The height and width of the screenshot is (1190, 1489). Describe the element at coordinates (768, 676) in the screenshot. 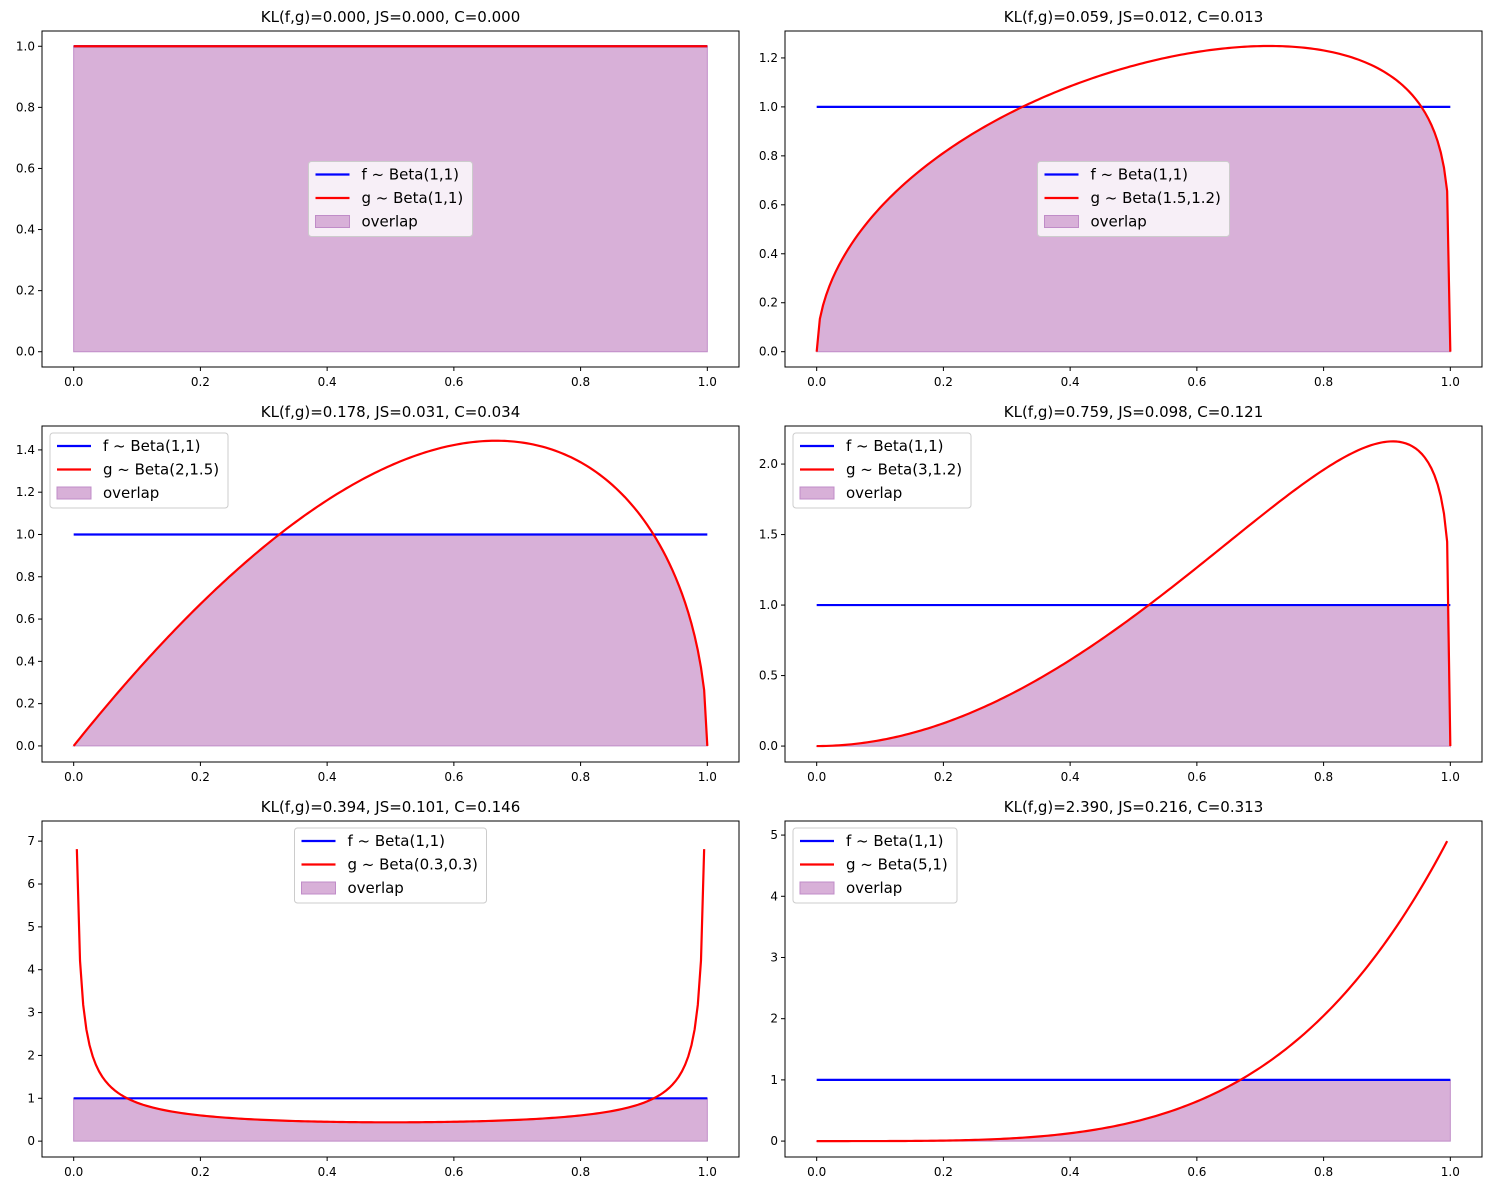

I see `y-tick-label: 0.5` at that location.